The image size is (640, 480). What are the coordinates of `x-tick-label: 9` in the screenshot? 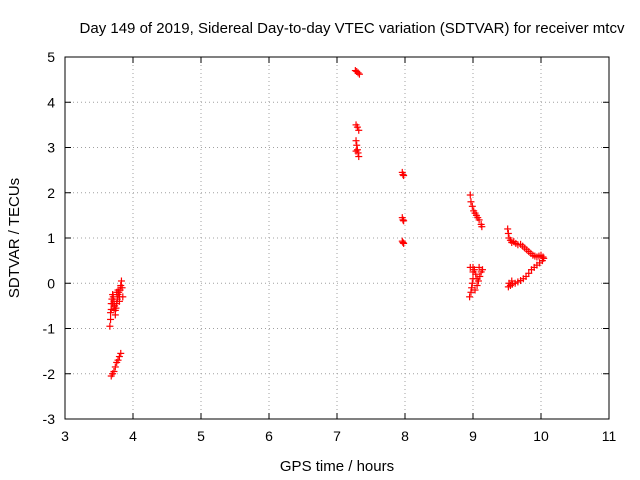 It's located at (473, 436).